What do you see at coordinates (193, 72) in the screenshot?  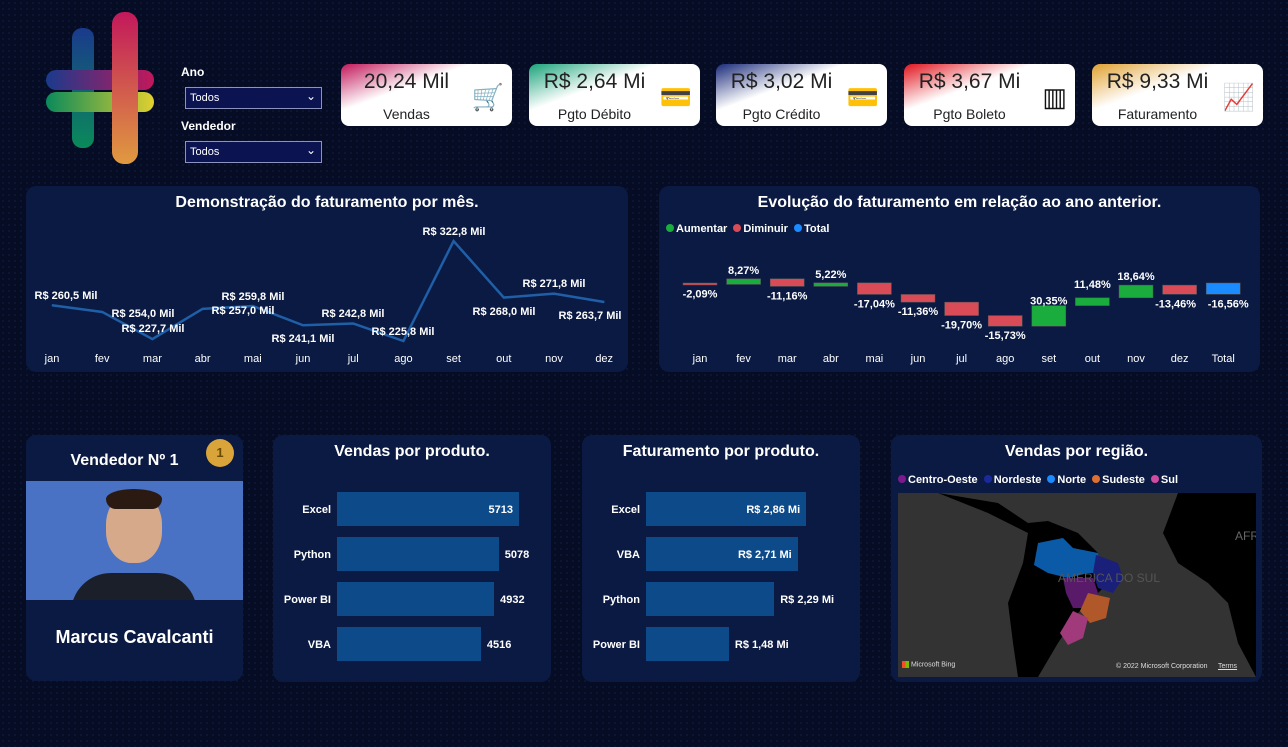 I see `ano-label: Ano` at bounding box center [193, 72].